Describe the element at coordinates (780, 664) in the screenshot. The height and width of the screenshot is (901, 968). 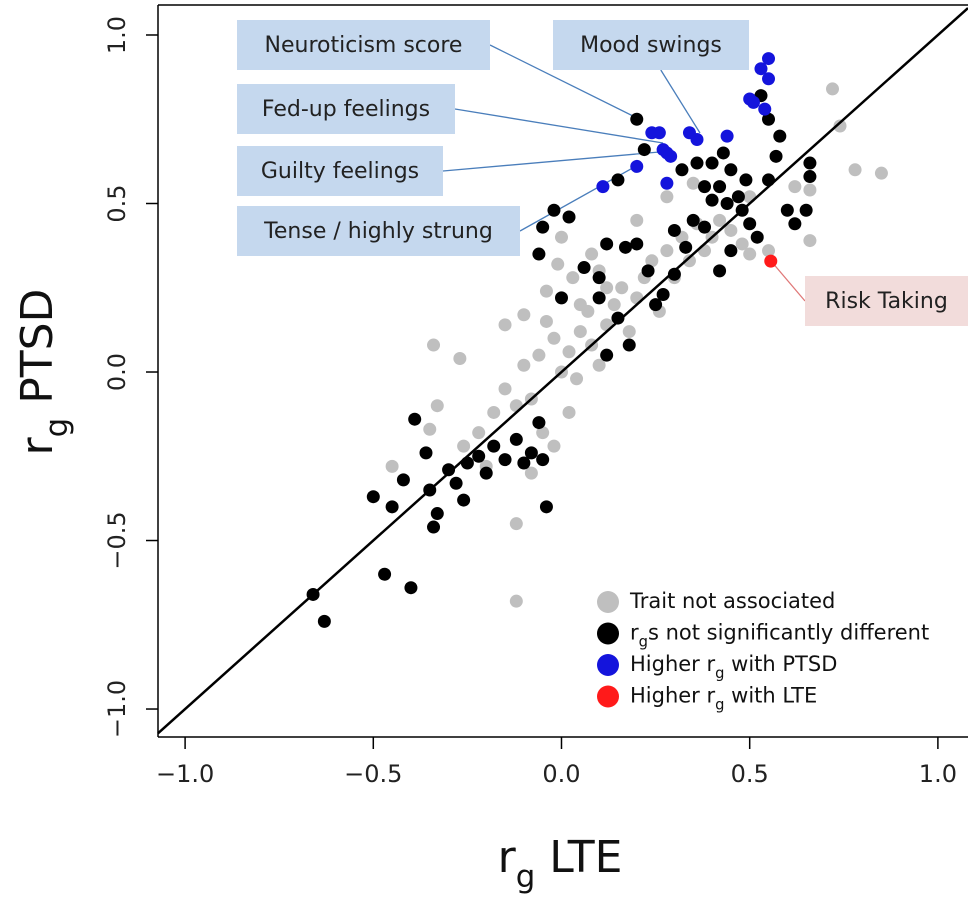
I see `label-part: with PTSD` at that location.